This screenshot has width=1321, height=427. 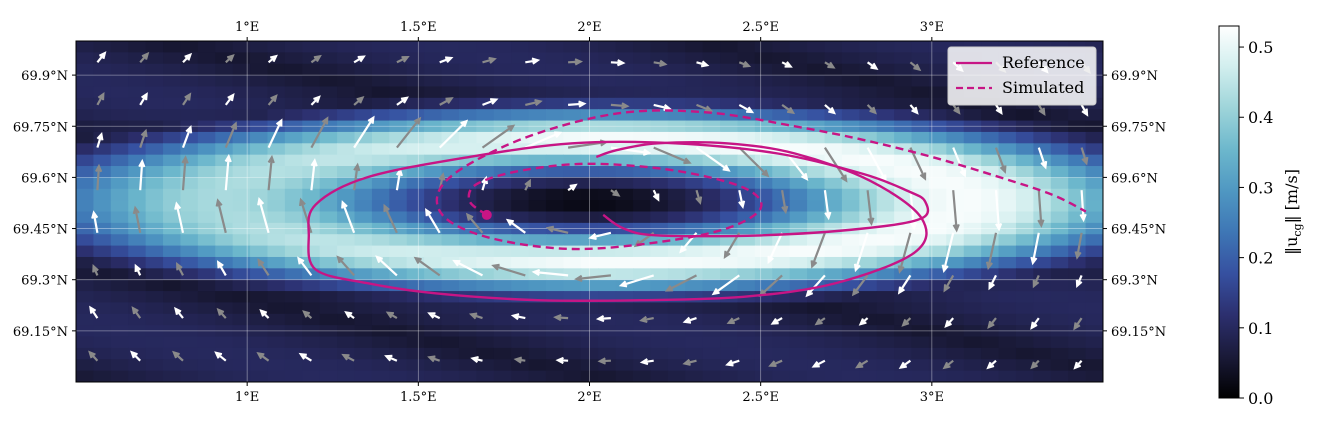 What do you see at coordinates (1134, 76) in the screenshot?
I see `y-tick-label-right: 69.9°N` at bounding box center [1134, 76].